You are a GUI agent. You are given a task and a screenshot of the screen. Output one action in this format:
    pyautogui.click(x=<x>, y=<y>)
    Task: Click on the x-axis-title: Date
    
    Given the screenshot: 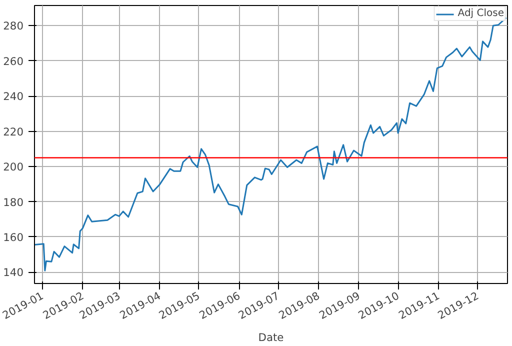 What is the action you would take?
    pyautogui.click(x=271, y=337)
    